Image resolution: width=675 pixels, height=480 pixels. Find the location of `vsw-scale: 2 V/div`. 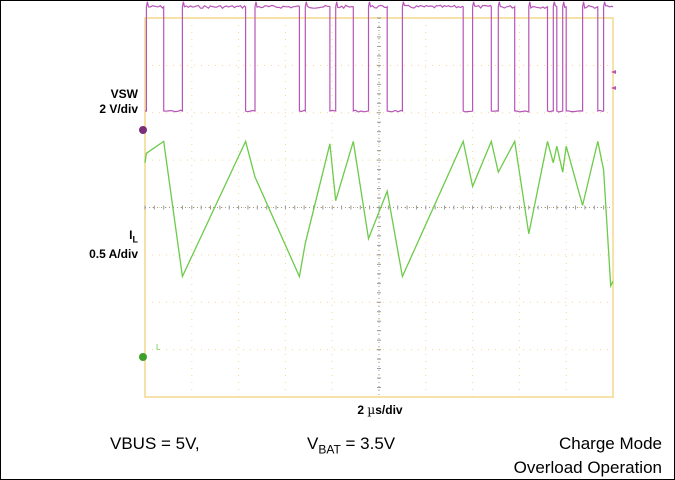

vsw-scale: 2 V/div is located at coordinates (118, 109).